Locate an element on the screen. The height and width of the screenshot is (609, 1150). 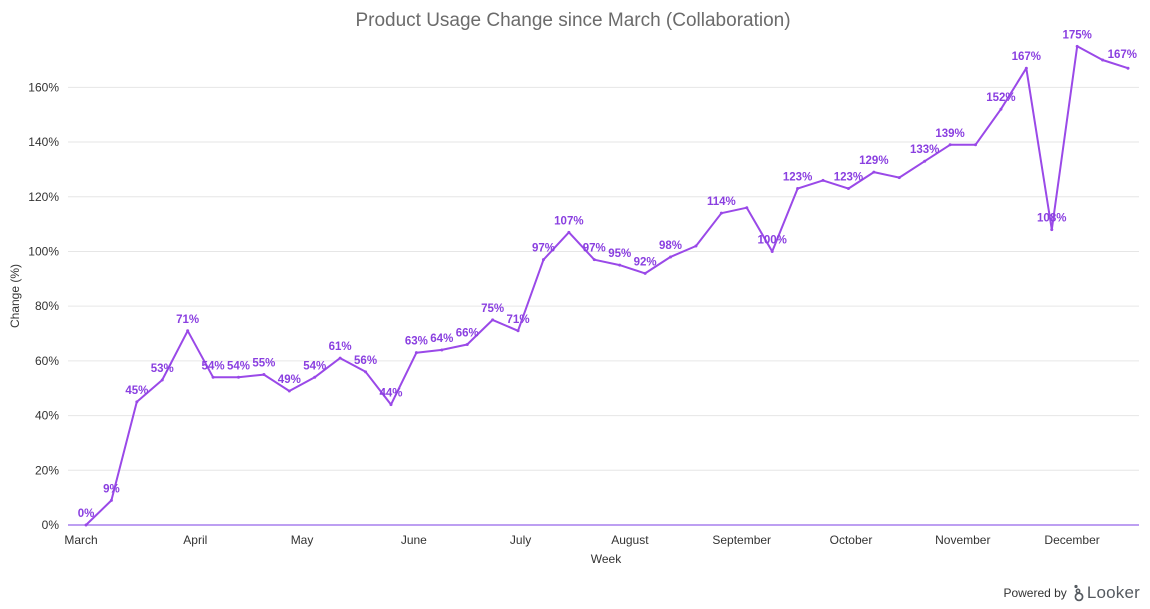
x-tick-label: December is located at coordinates (1071, 540).